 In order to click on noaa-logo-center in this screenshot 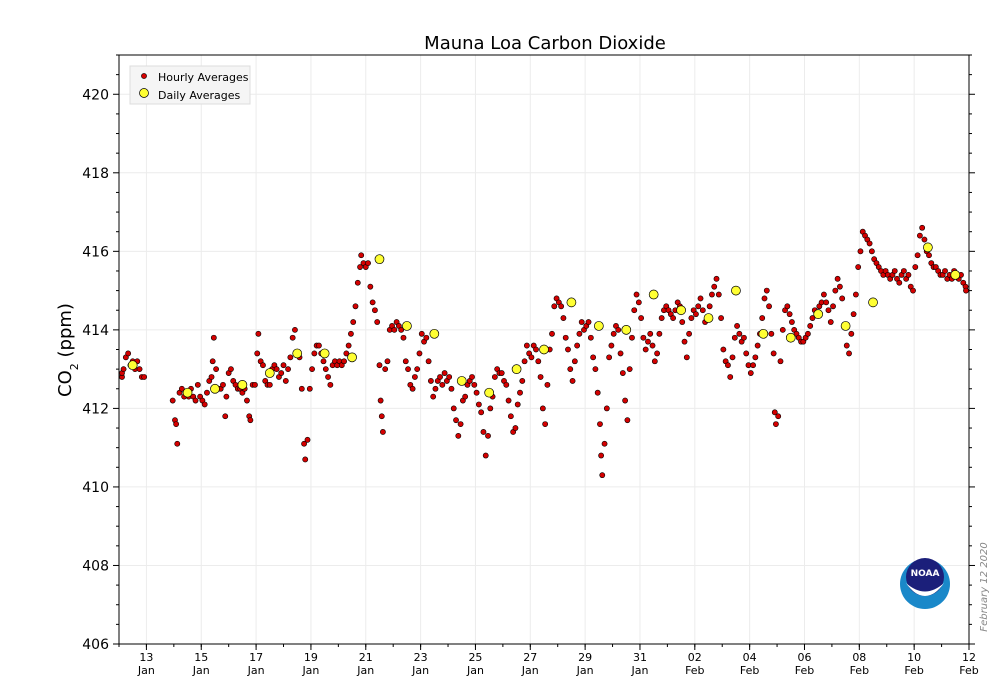, I will do `click(925, 577)`.